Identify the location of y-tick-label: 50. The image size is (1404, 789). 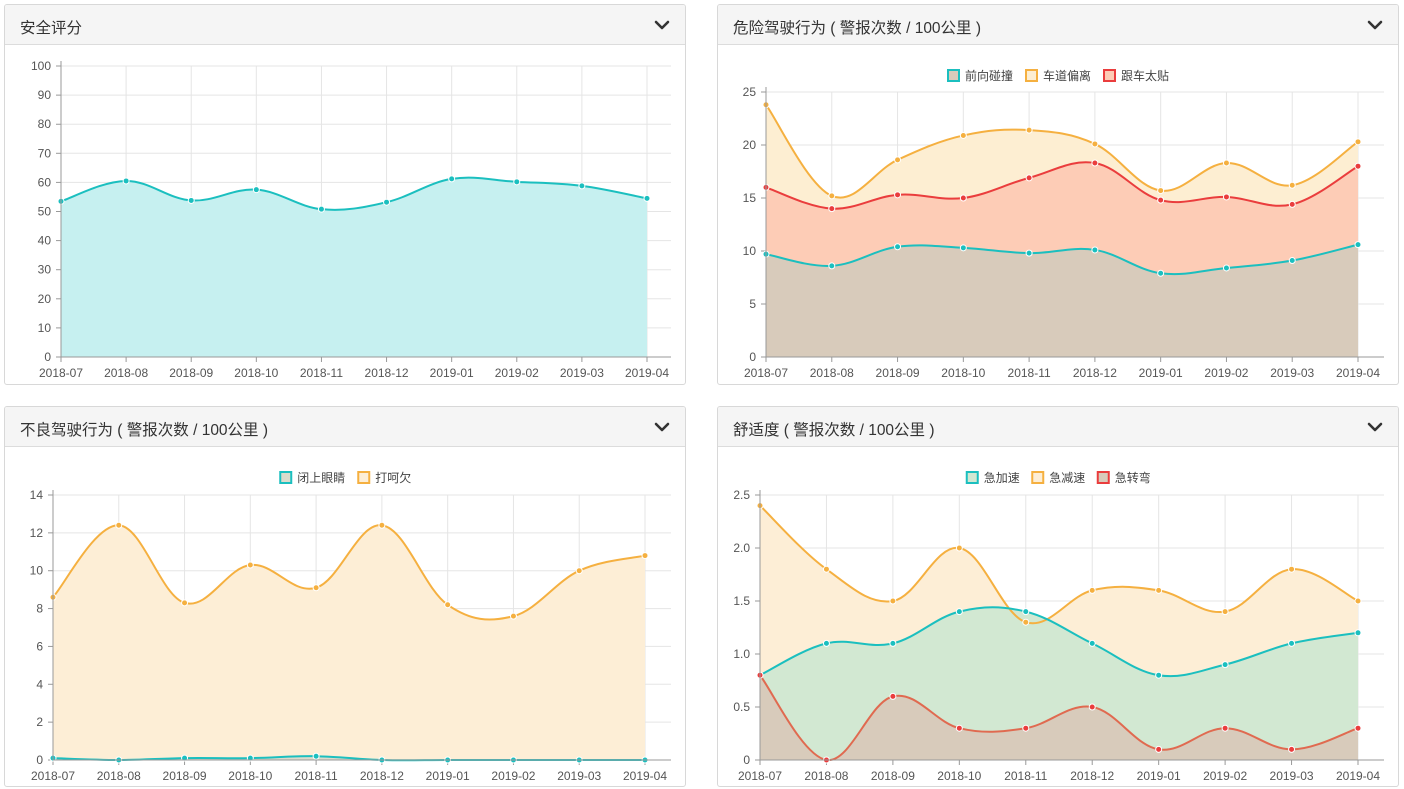
(45, 212).